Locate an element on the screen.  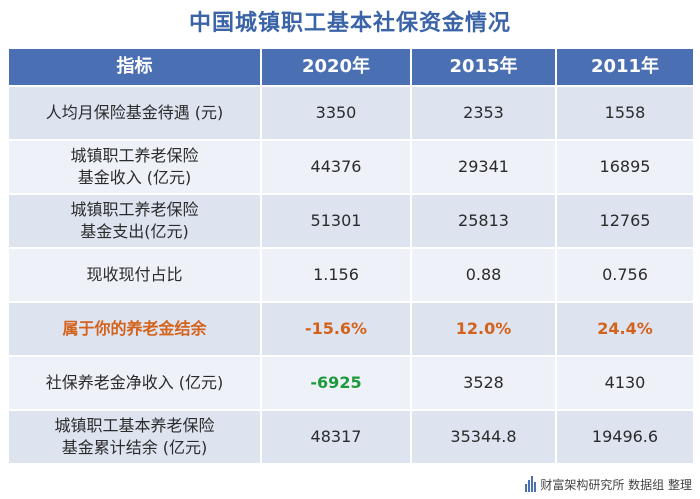
table-row: 城镇职工养老保险 基金支出(亿元) 51301 25813 12765 is located at coordinates (351, 221).